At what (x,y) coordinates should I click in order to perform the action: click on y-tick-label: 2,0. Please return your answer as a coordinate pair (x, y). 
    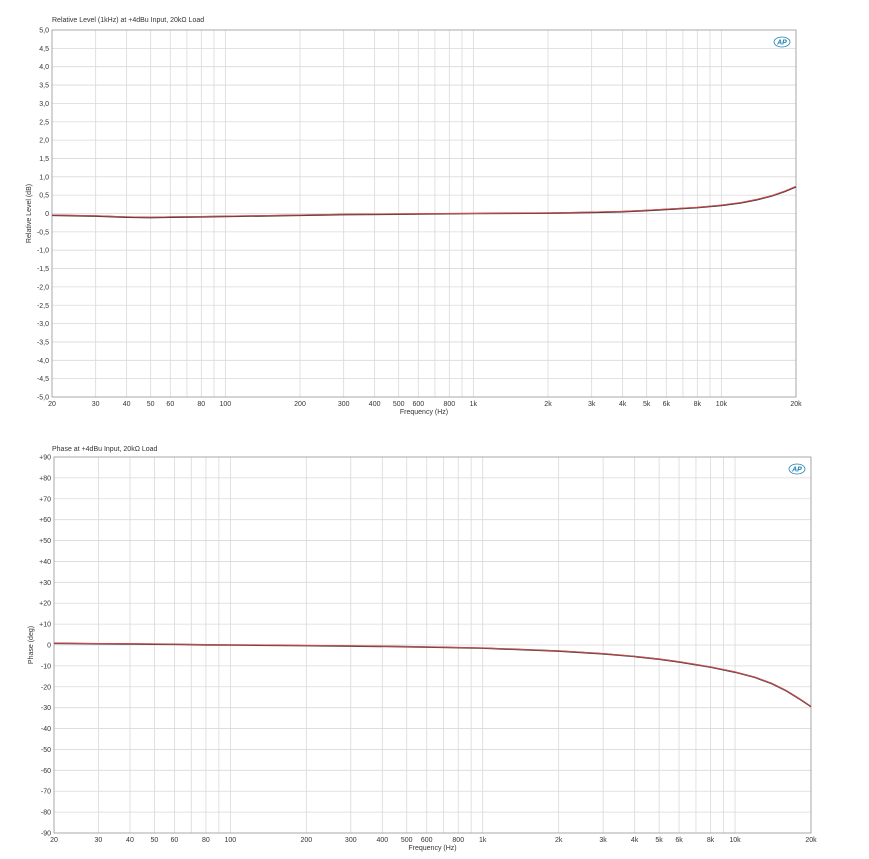
    Looking at the image, I should click on (44, 141).